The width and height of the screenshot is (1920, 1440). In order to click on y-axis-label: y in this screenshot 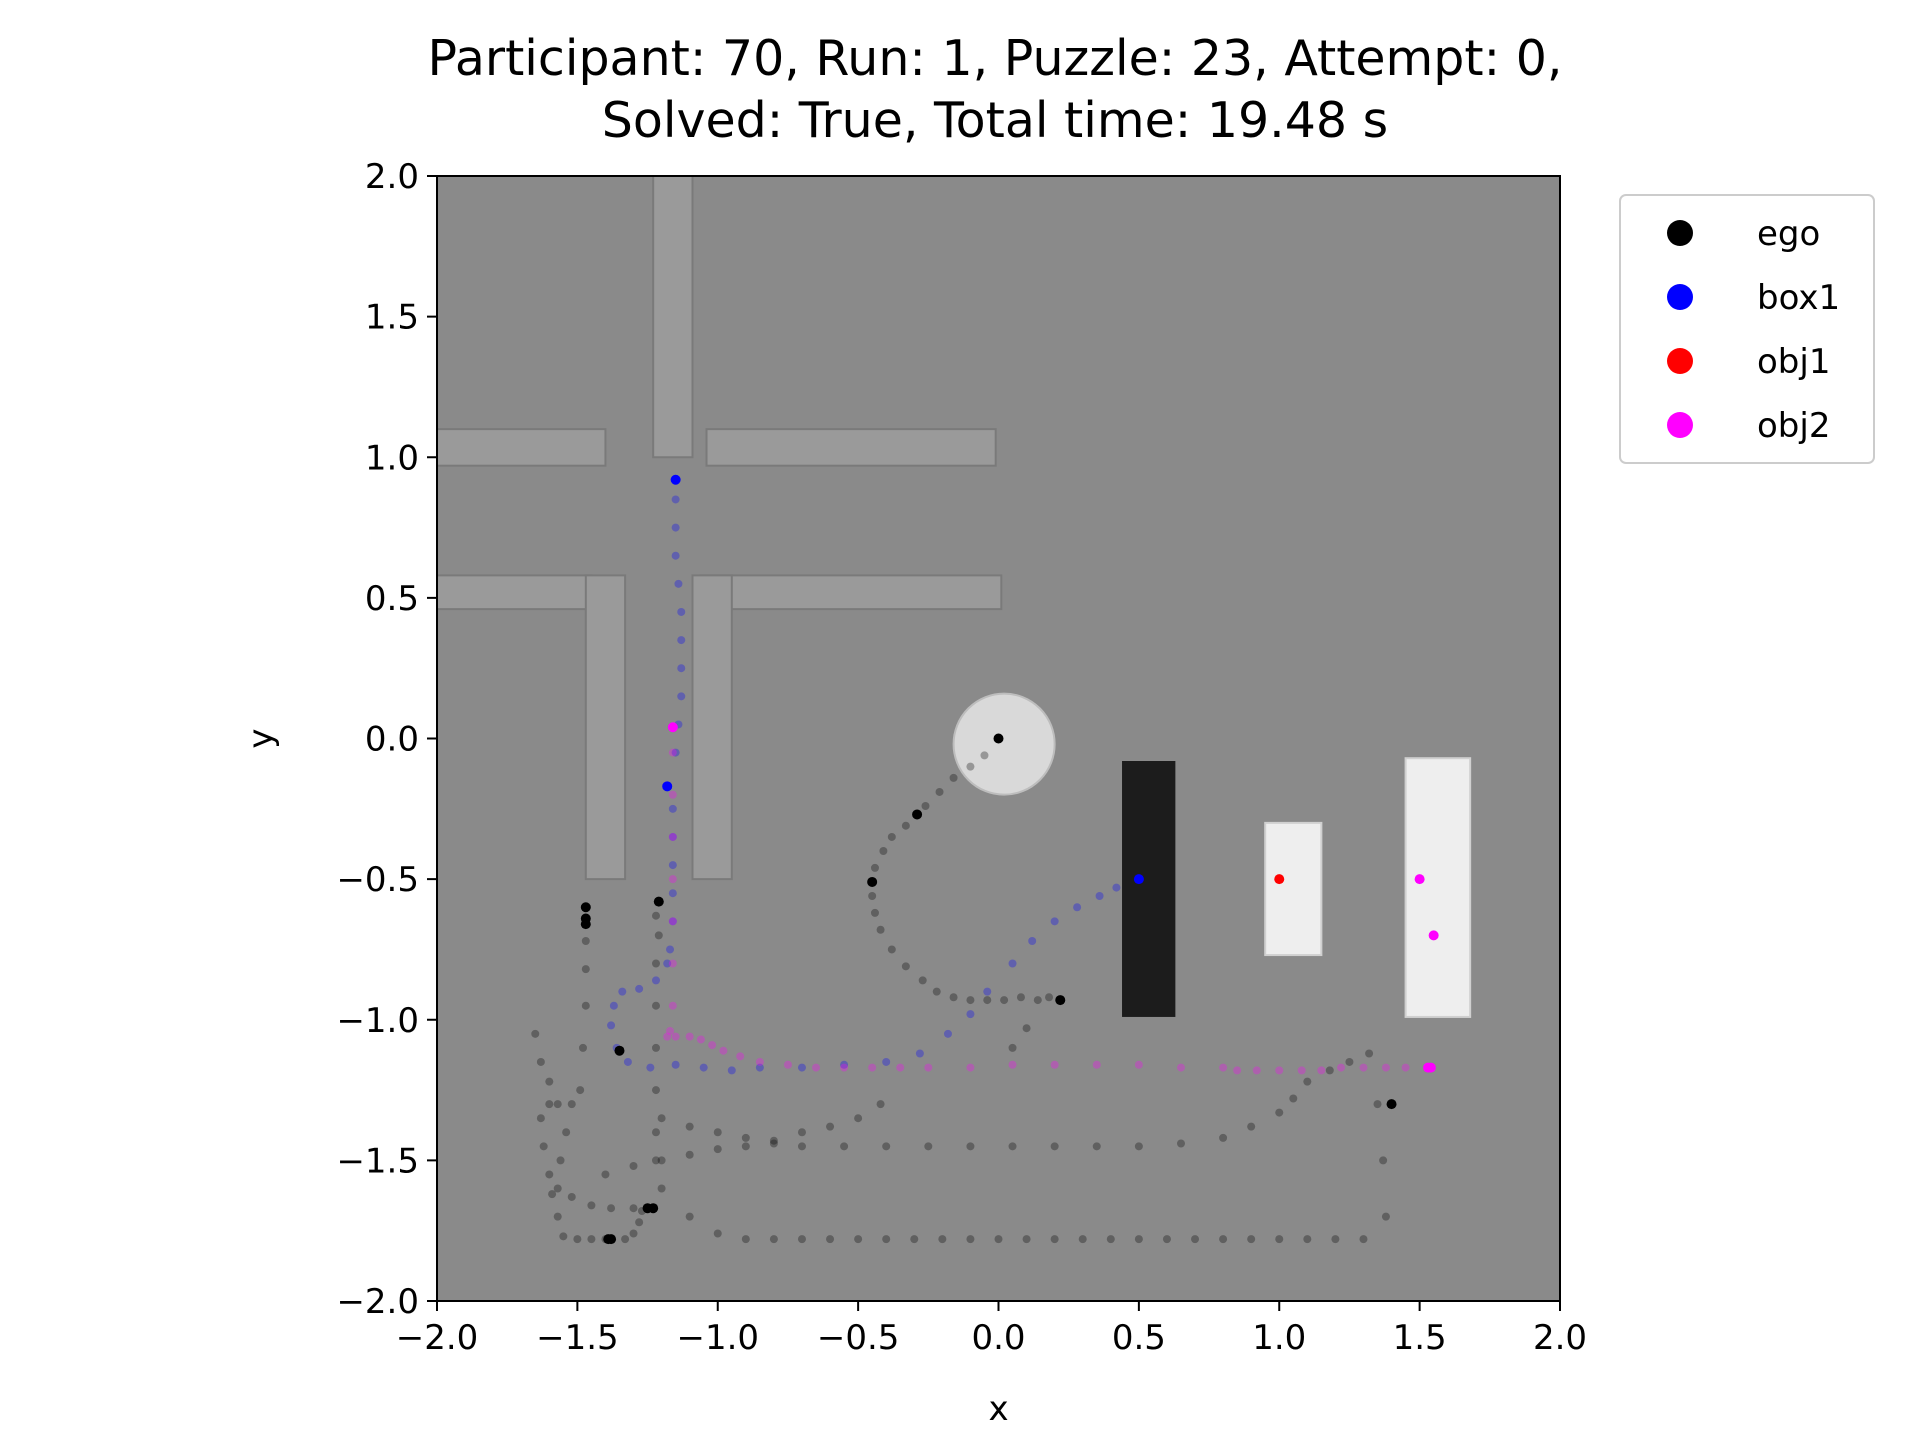, I will do `click(261, 738)`.